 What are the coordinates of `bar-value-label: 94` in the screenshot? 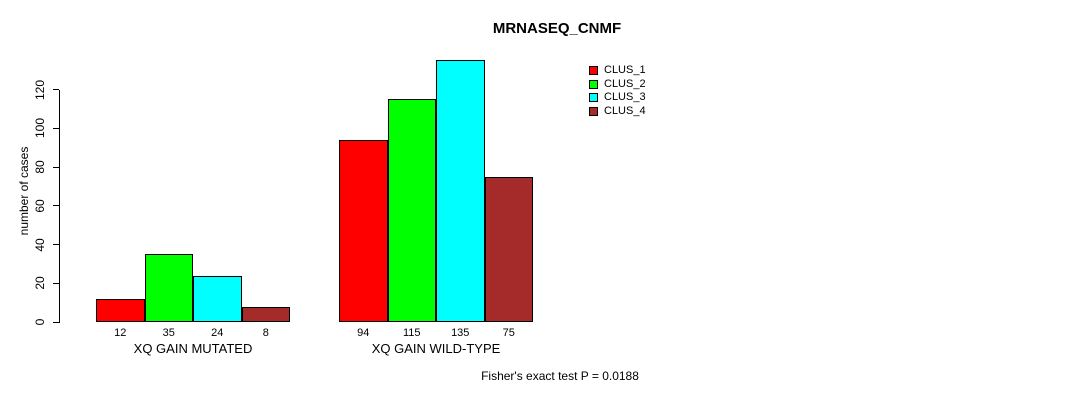 It's located at (363, 333).